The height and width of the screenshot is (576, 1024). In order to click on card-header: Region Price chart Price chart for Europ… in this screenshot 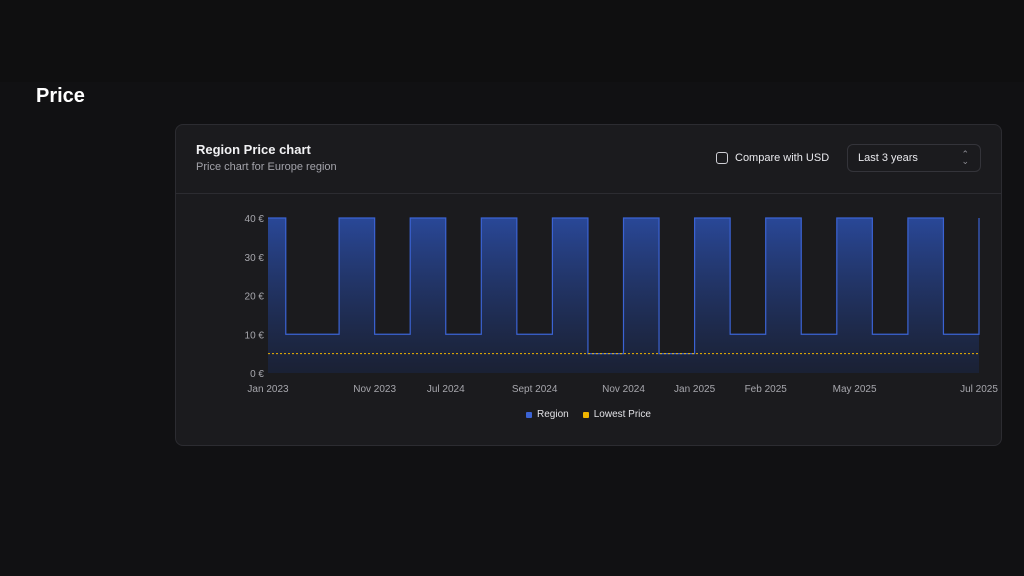, I will do `click(588, 159)`.